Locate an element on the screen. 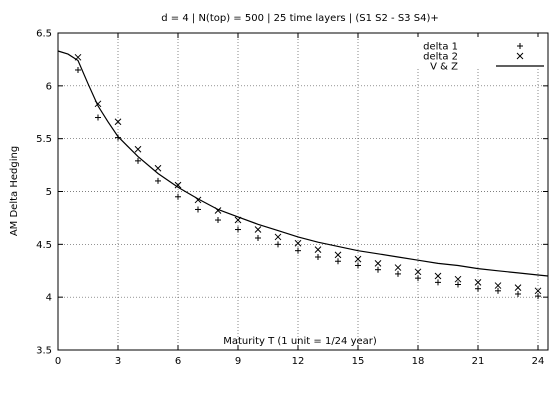 Image resolution: width=551 pixels, height=396 pixels. x-tick-label: 6 is located at coordinates (178, 361).